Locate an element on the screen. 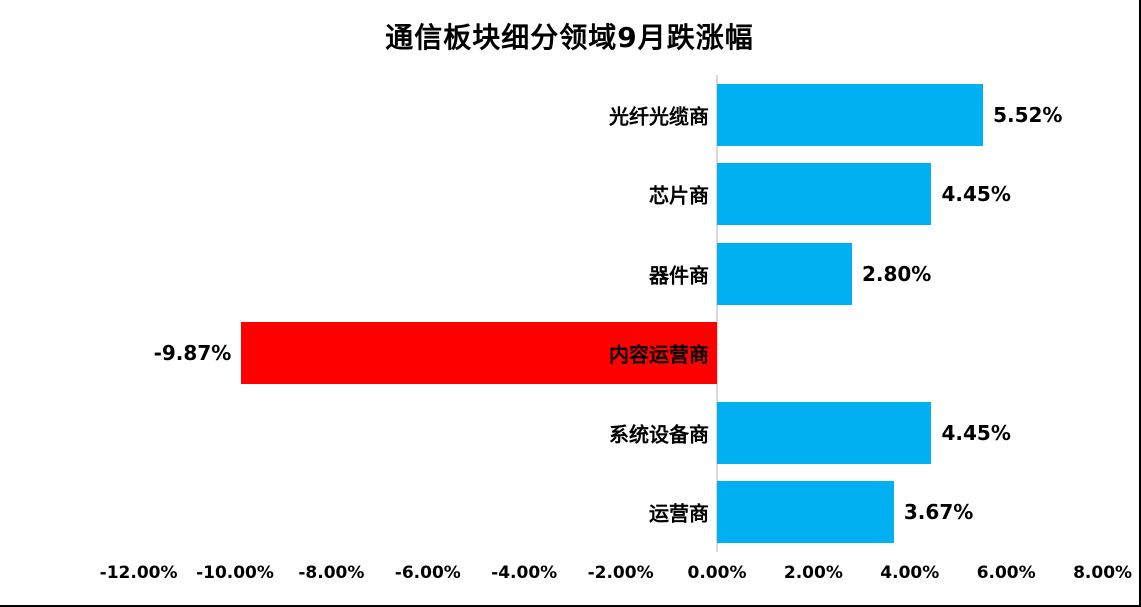  category-label: 器件商 is located at coordinates (679, 275).